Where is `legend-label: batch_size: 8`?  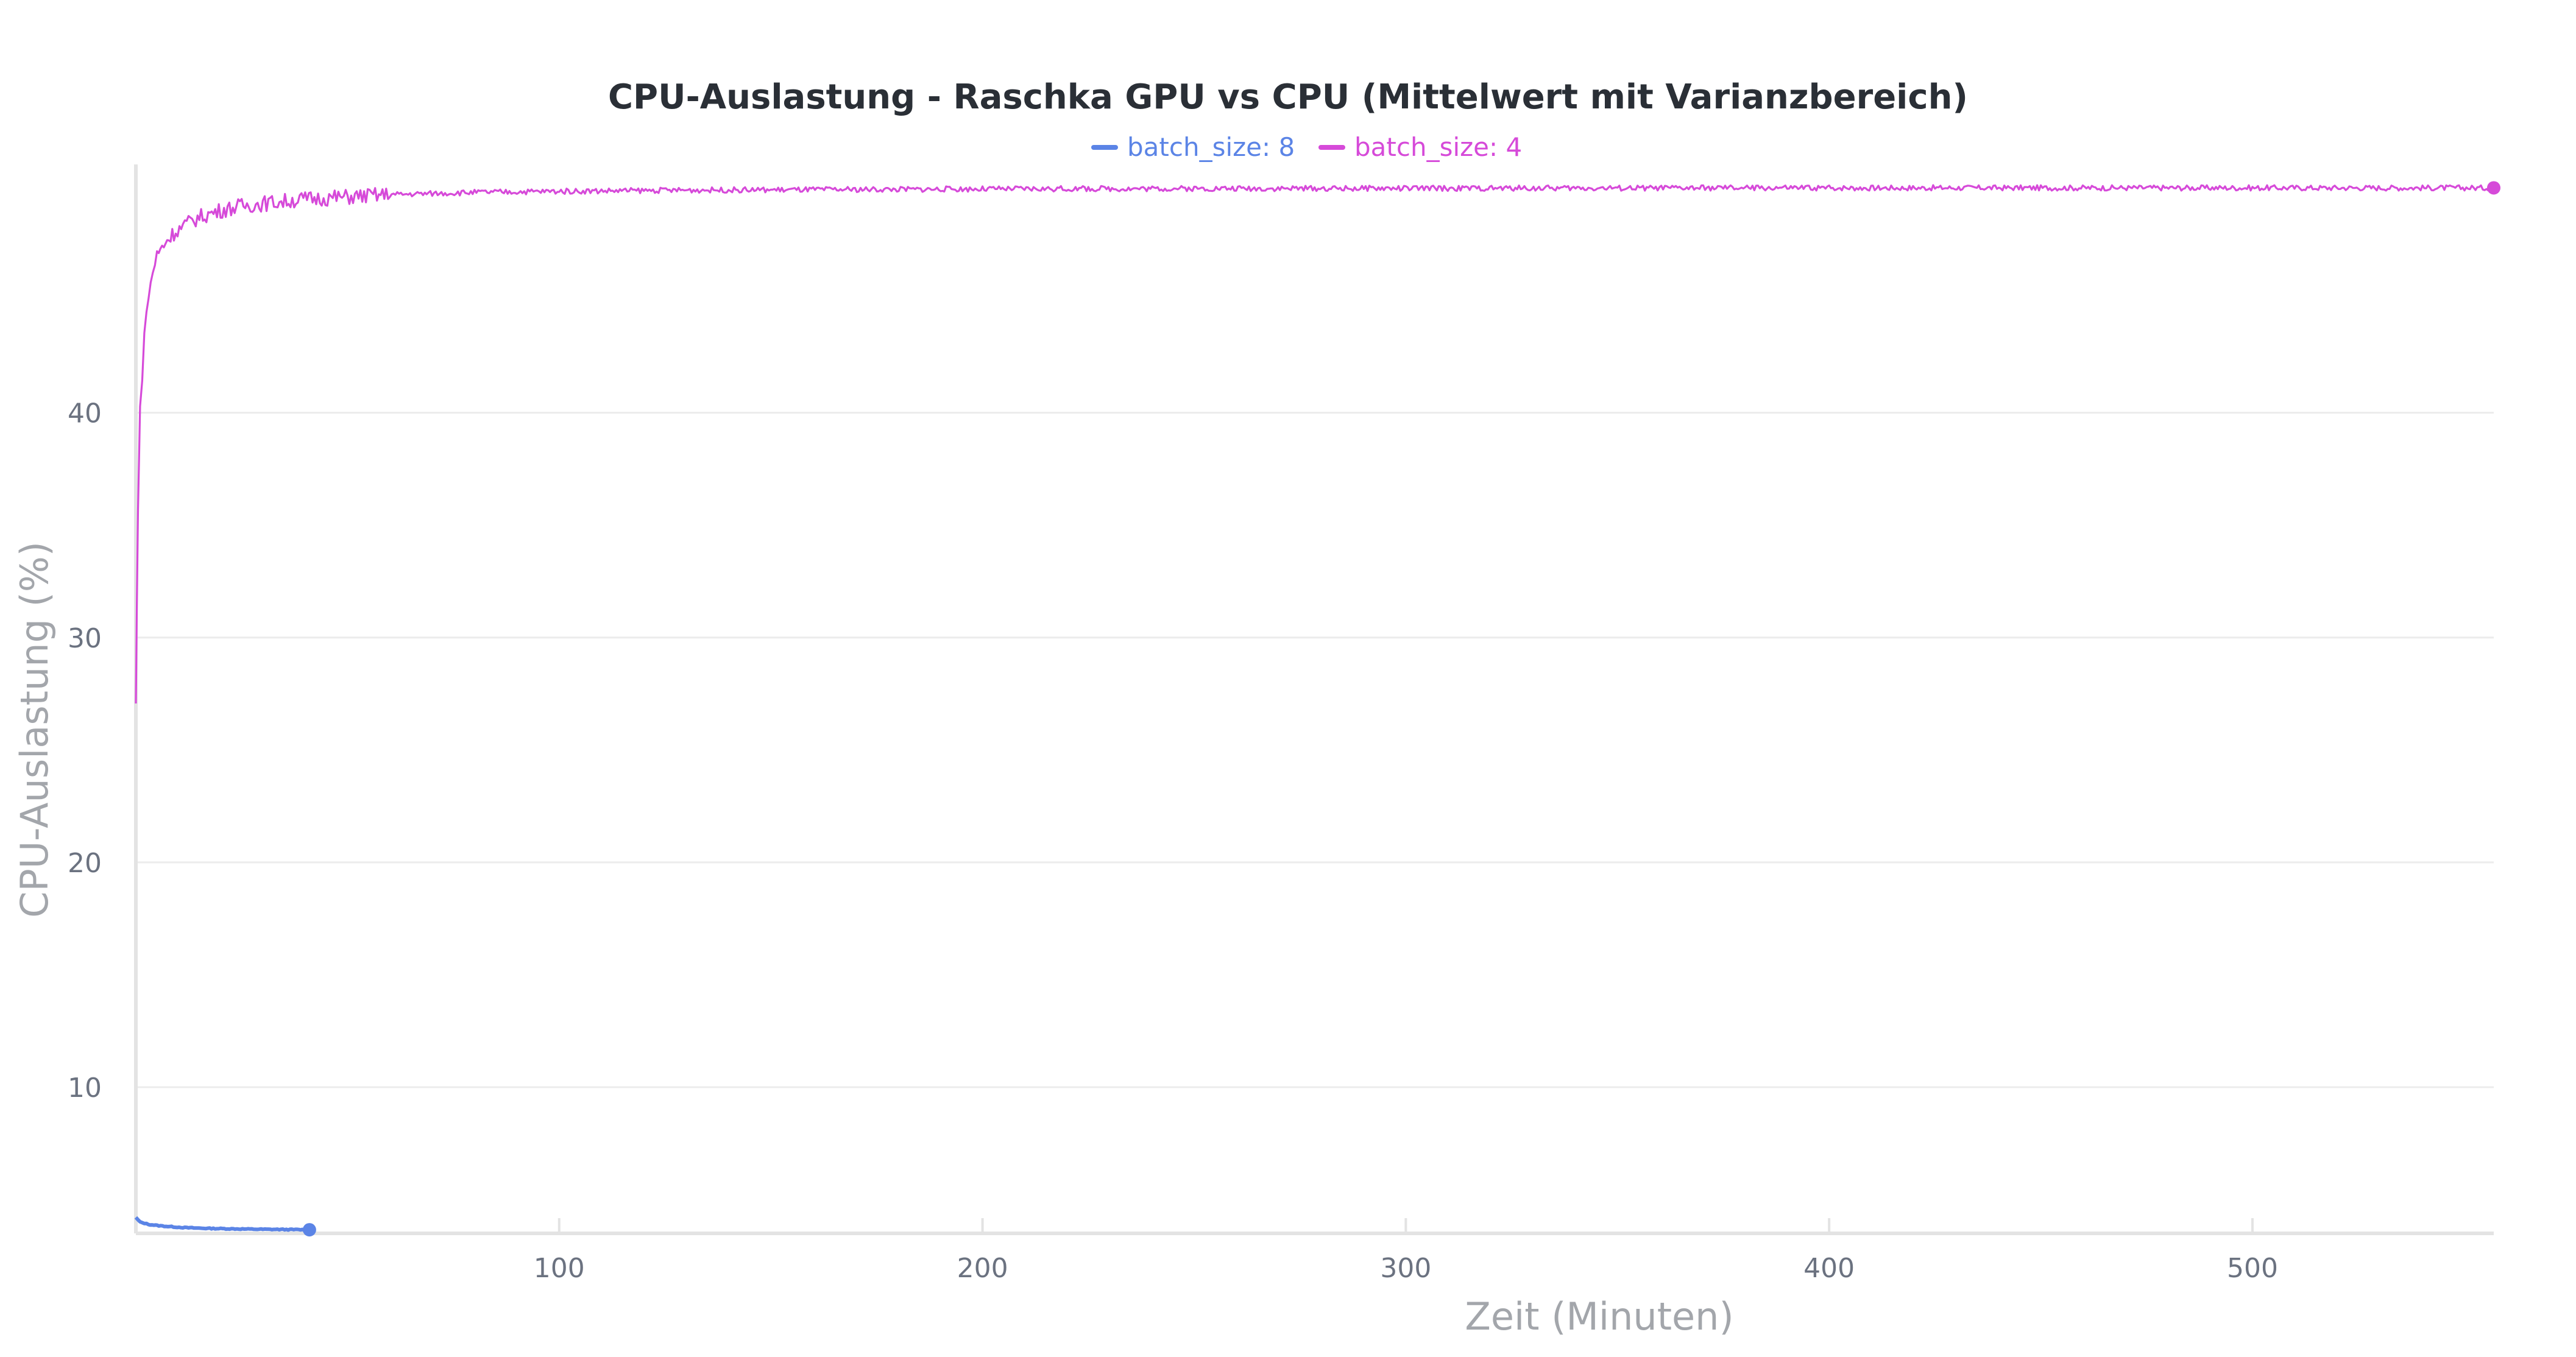
legend-label: batch_size: 8 is located at coordinates (1211, 147).